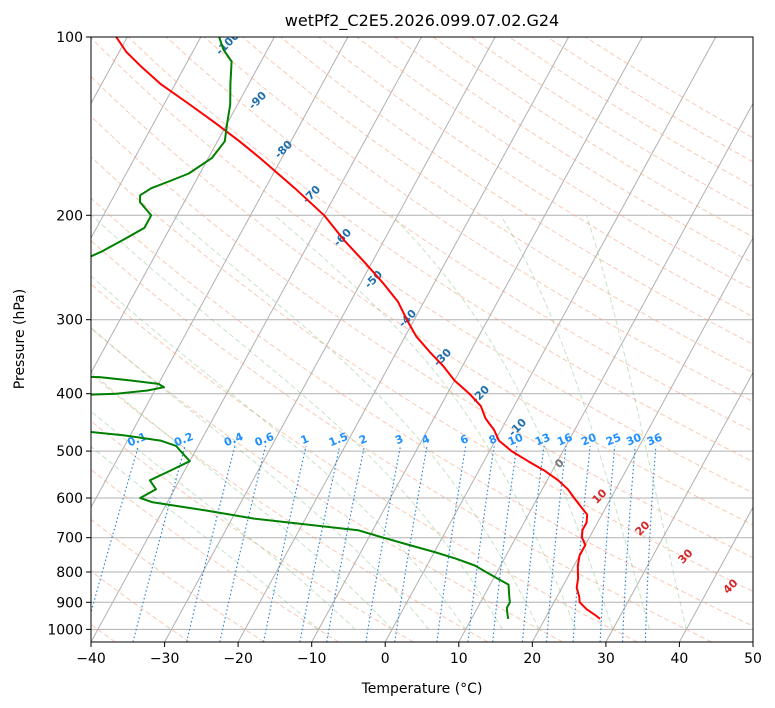  Describe the element at coordinates (633, 440) in the screenshot. I see `mixing-ratio-label: 30` at that location.